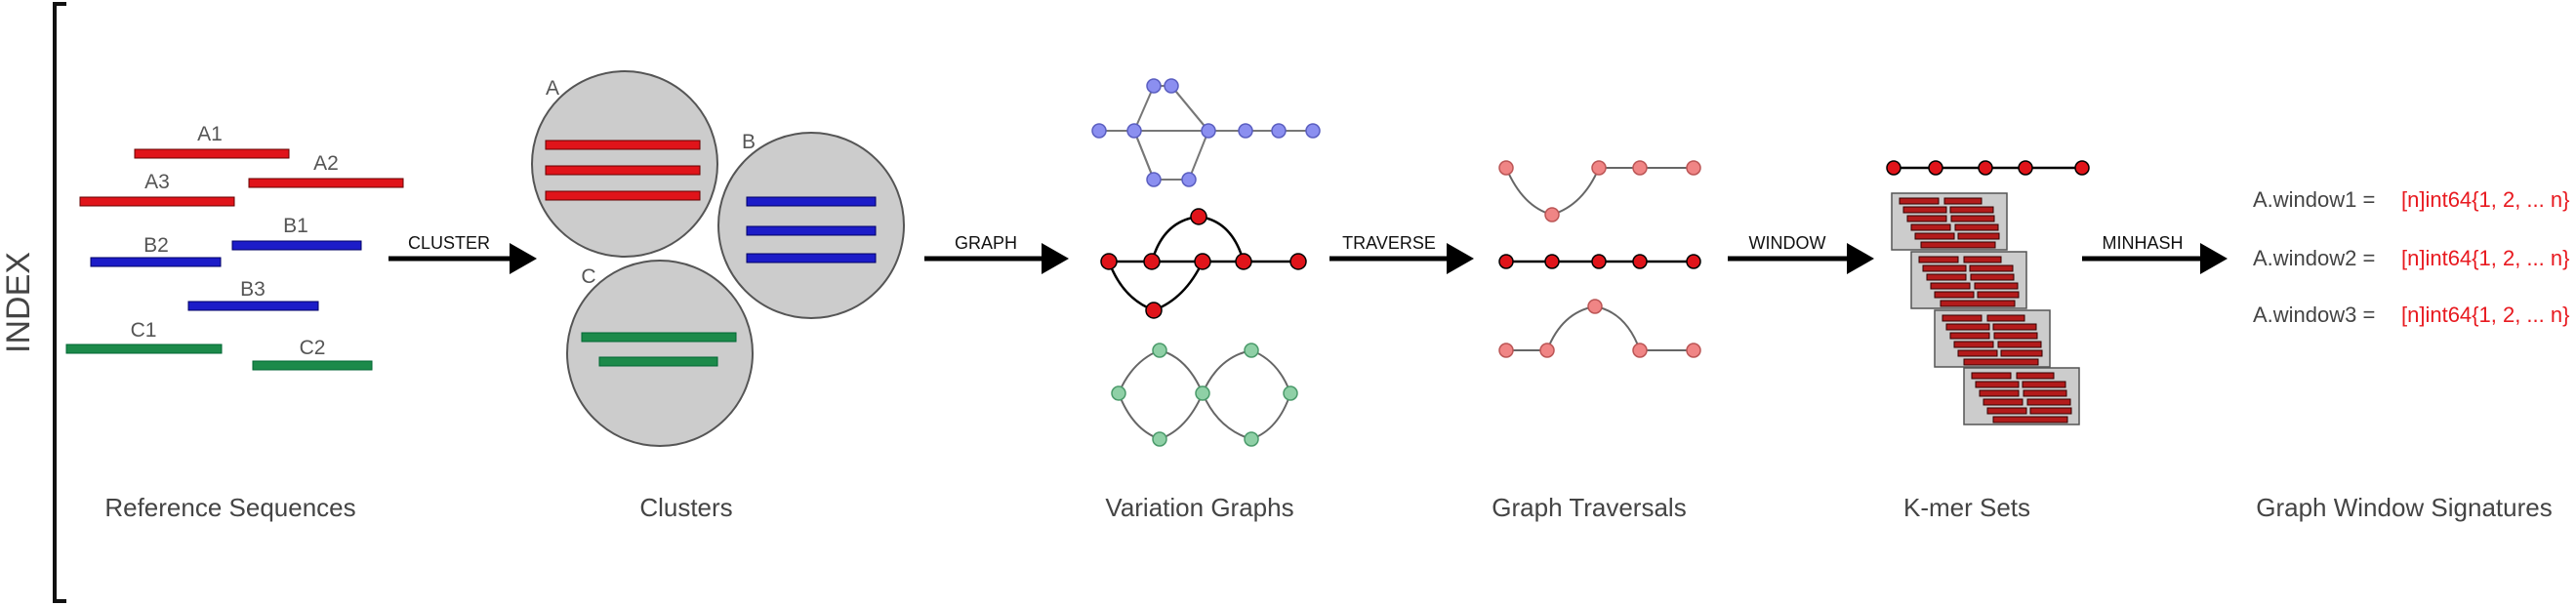  What do you see at coordinates (2155, 253) in the screenshot?
I see `minhash-arrow: MINHASH` at bounding box center [2155, 253].